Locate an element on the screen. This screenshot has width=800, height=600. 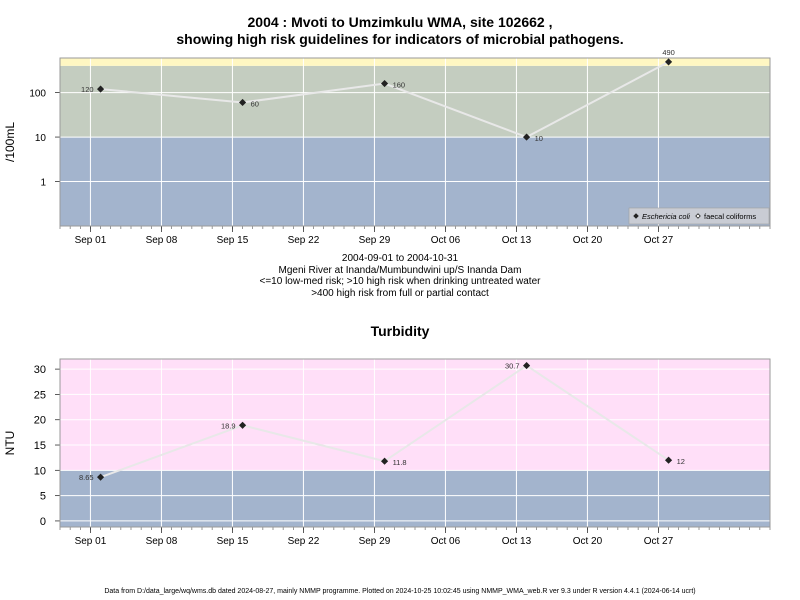
turbidity-x-tick-label: Sep 22 is located at coordinates (304, 541).